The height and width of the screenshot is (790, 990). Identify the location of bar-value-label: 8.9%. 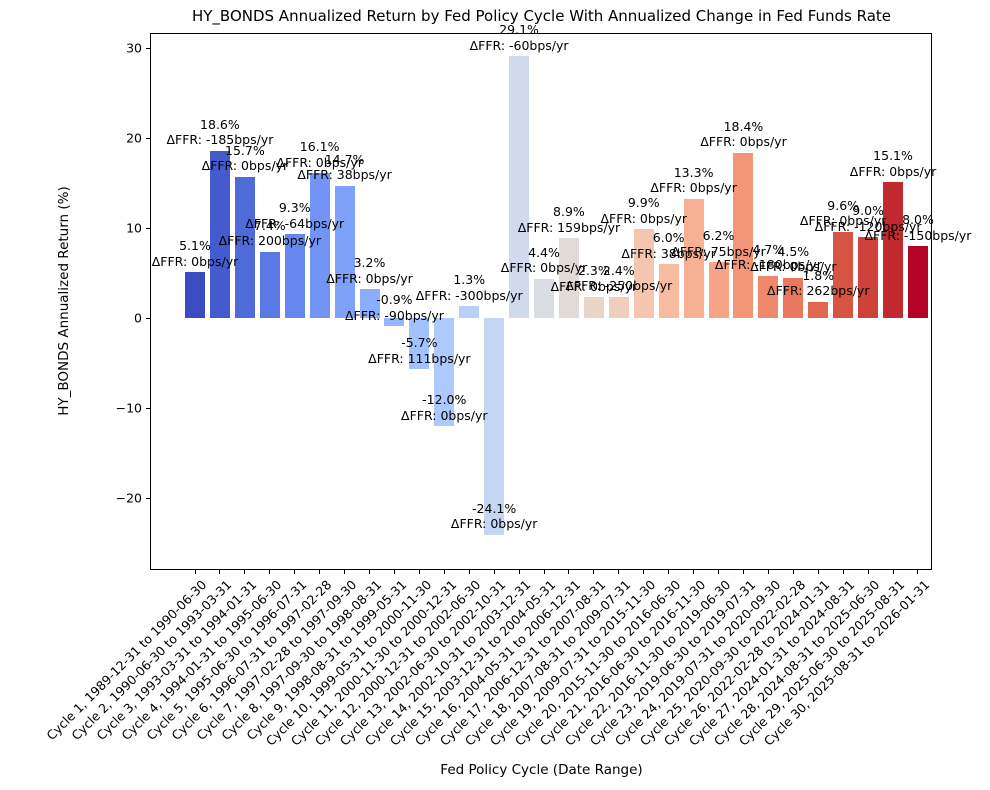
(569, 212).